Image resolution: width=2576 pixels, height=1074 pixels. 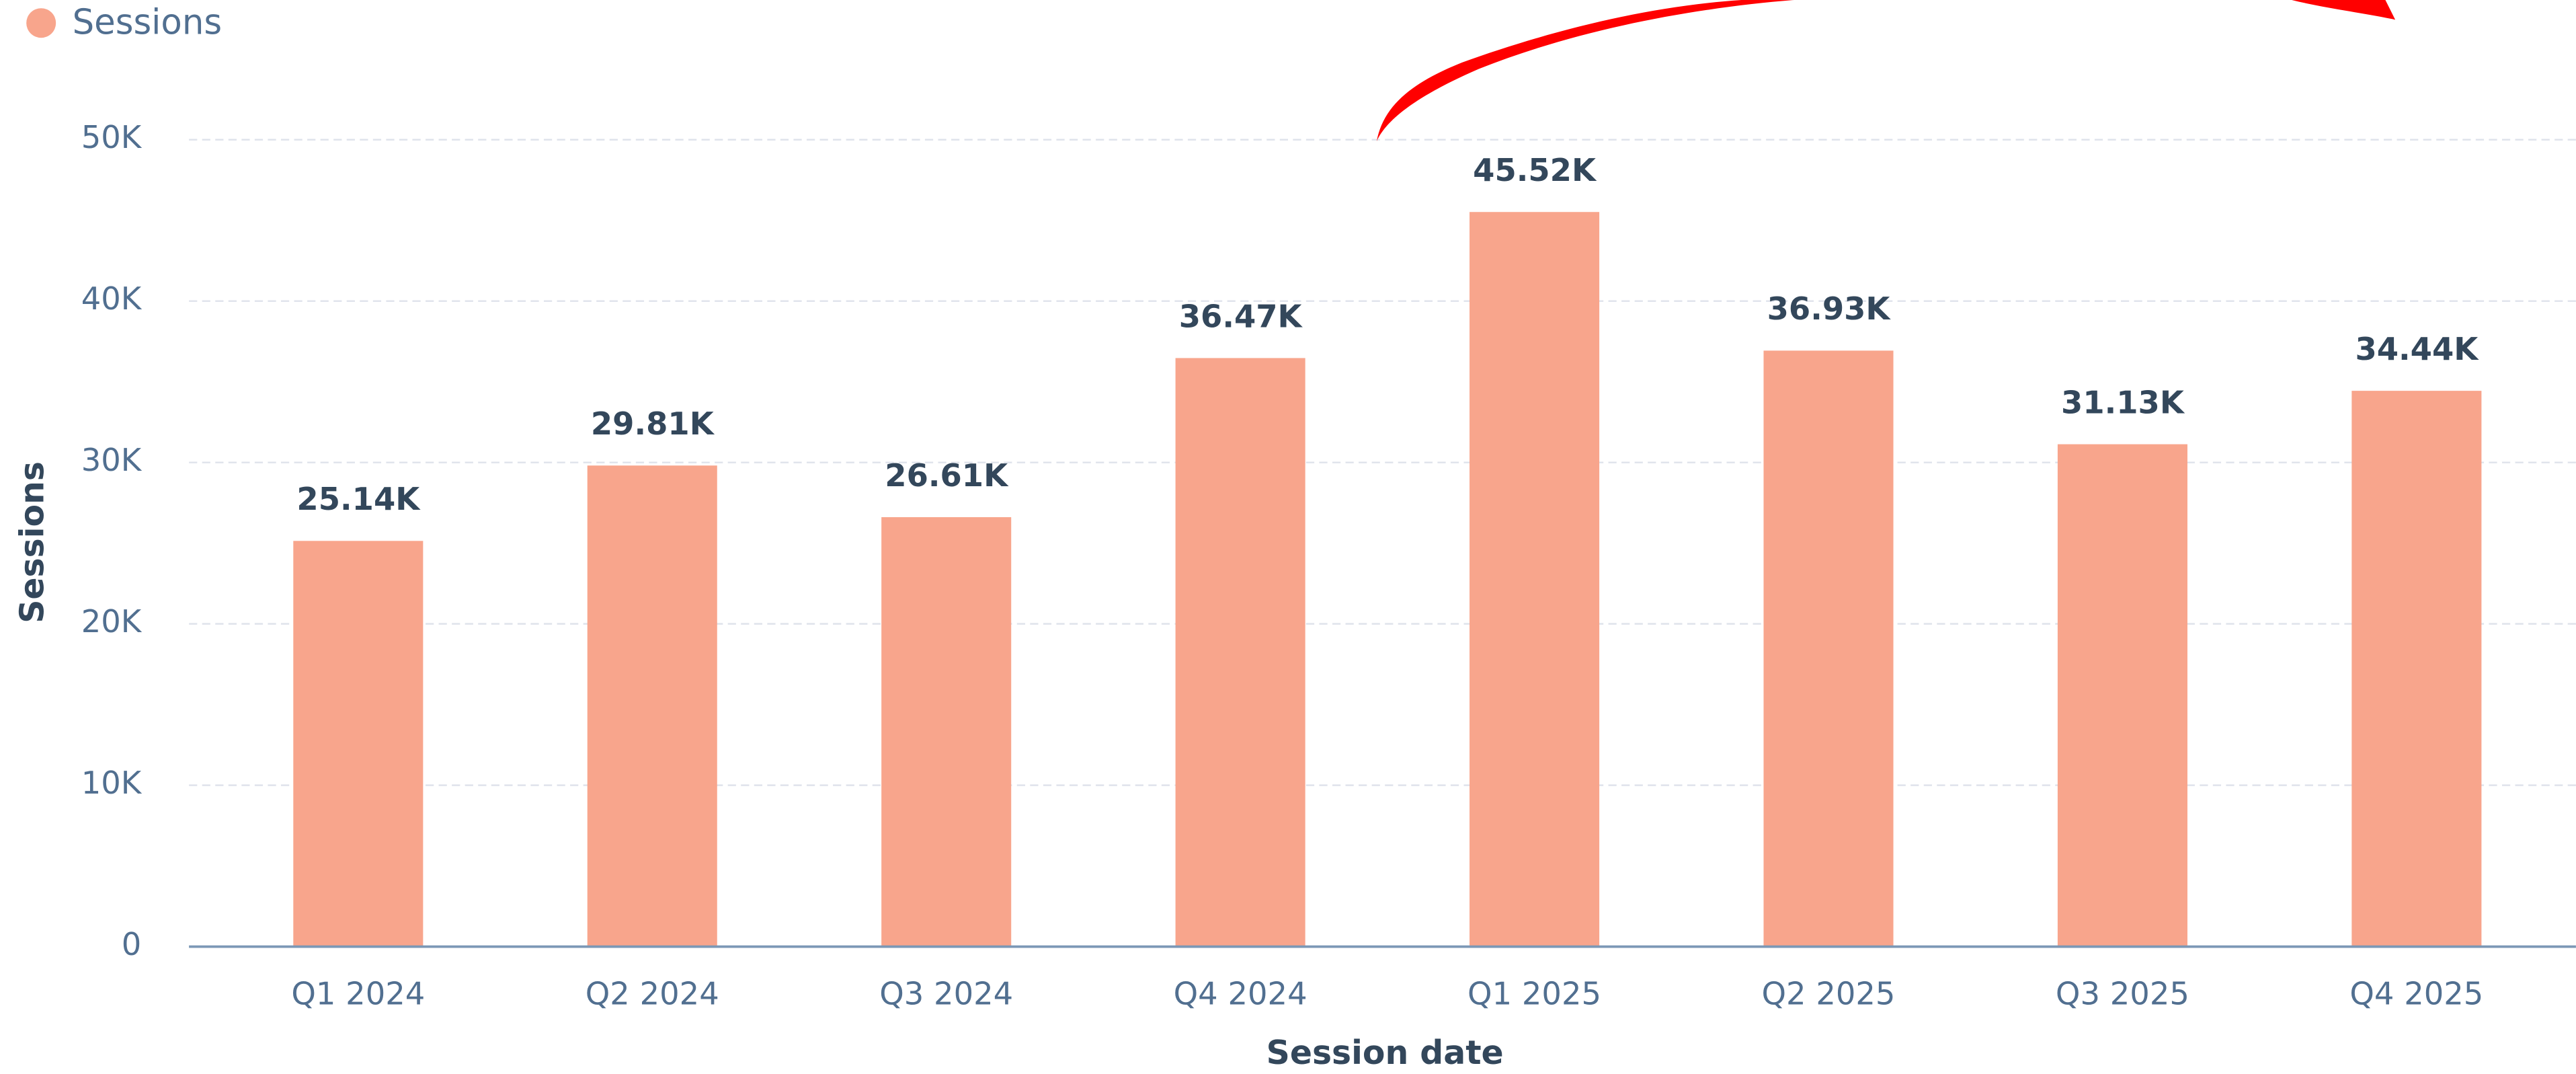 What do you see at coordinates (1385, 1053) in the screenshot?
I see `x-axis-title: Session date` at bounding box center [1385, 1053].